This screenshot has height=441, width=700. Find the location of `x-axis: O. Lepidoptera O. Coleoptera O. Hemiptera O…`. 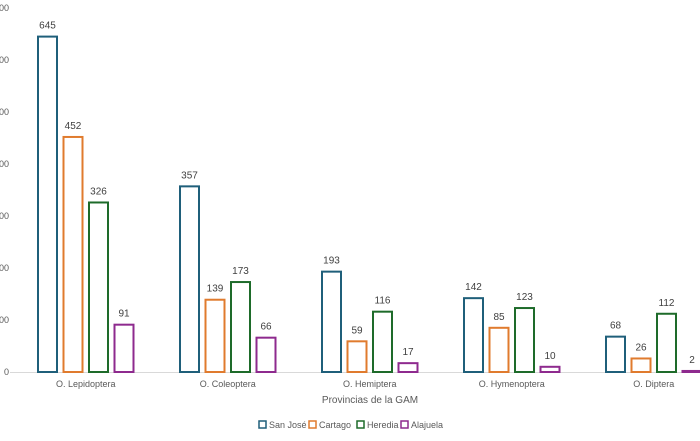

x-axis: O. Lepidoptera O. Coleoptera O. Hemiptera O… is located at coordinates (365, 384).